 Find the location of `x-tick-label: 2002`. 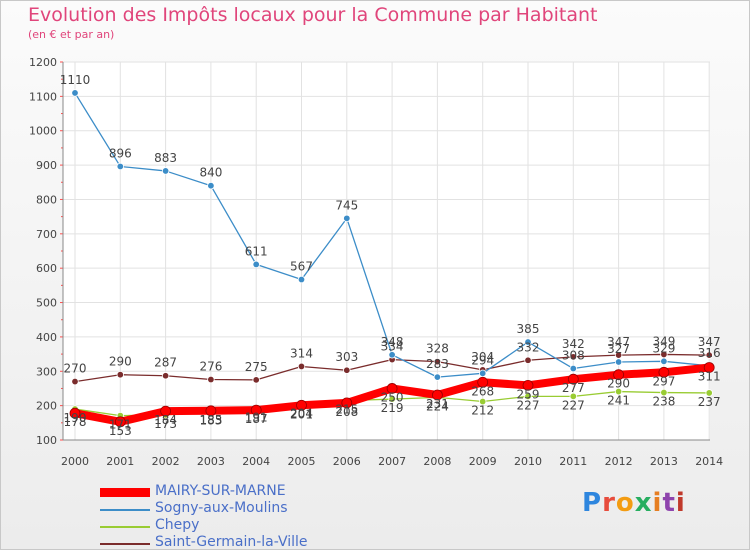

x-tick-label: 2002 is located at coordinates (166, 461).